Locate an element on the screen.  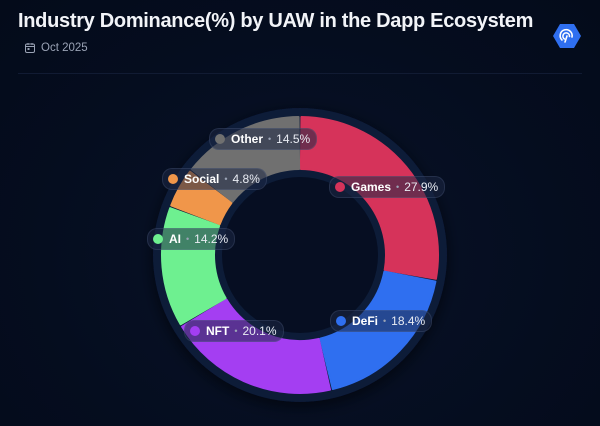
nft-dot-icon is located at coordinates (195, 331).